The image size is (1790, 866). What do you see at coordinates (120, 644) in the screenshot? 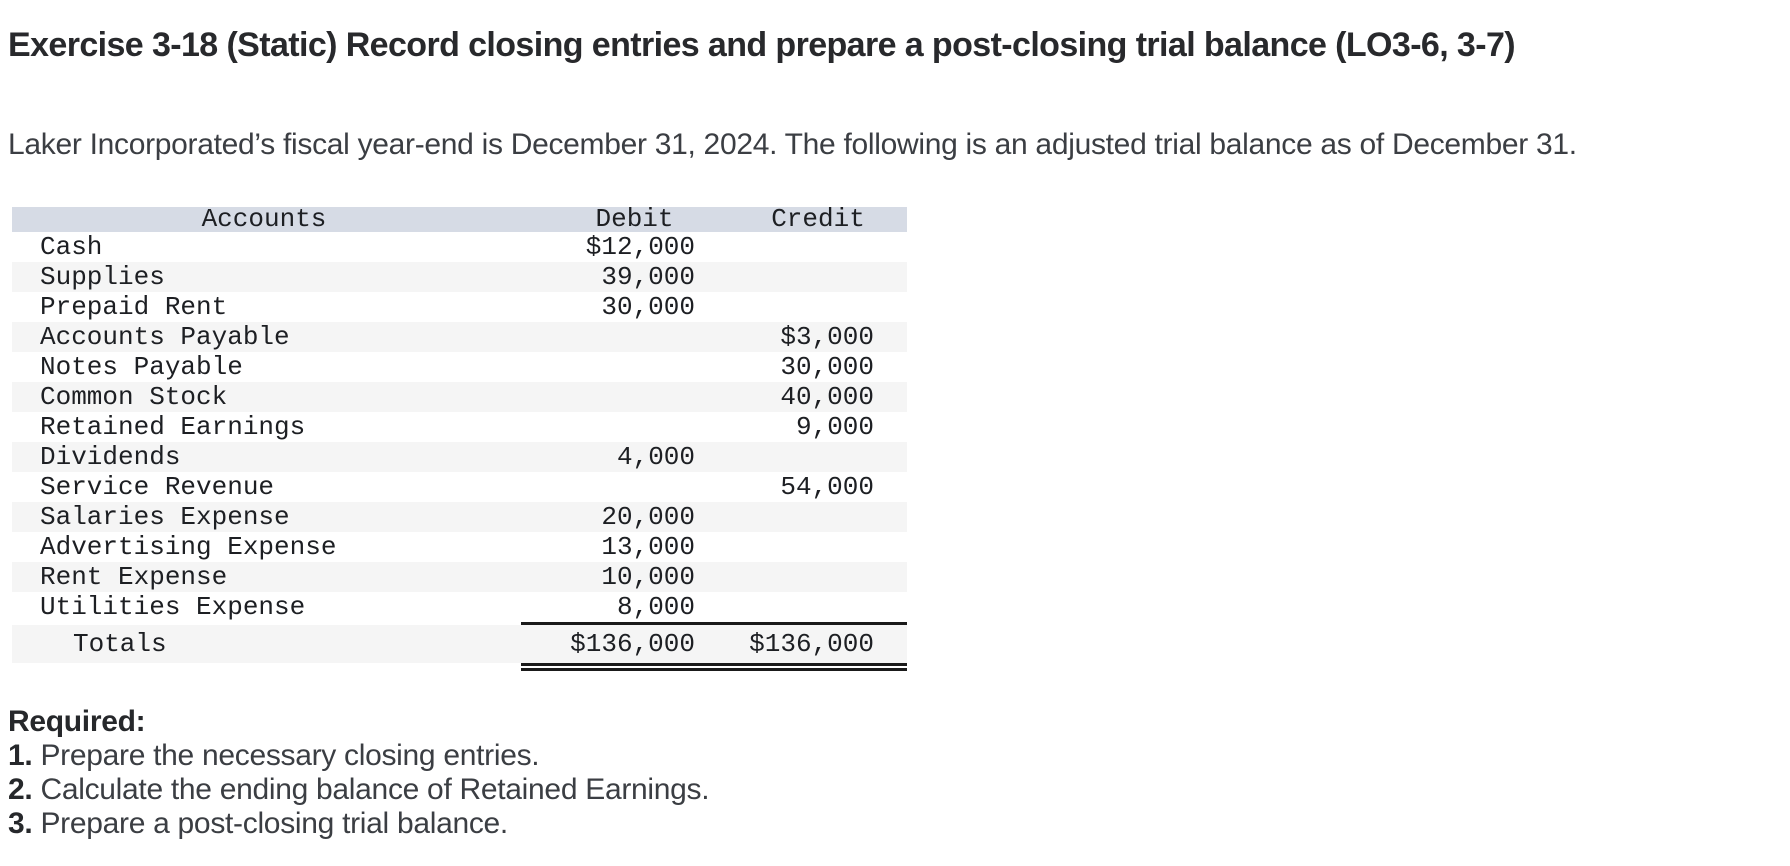
I see `totals-label: Totals` at bounding box center [120, 644].